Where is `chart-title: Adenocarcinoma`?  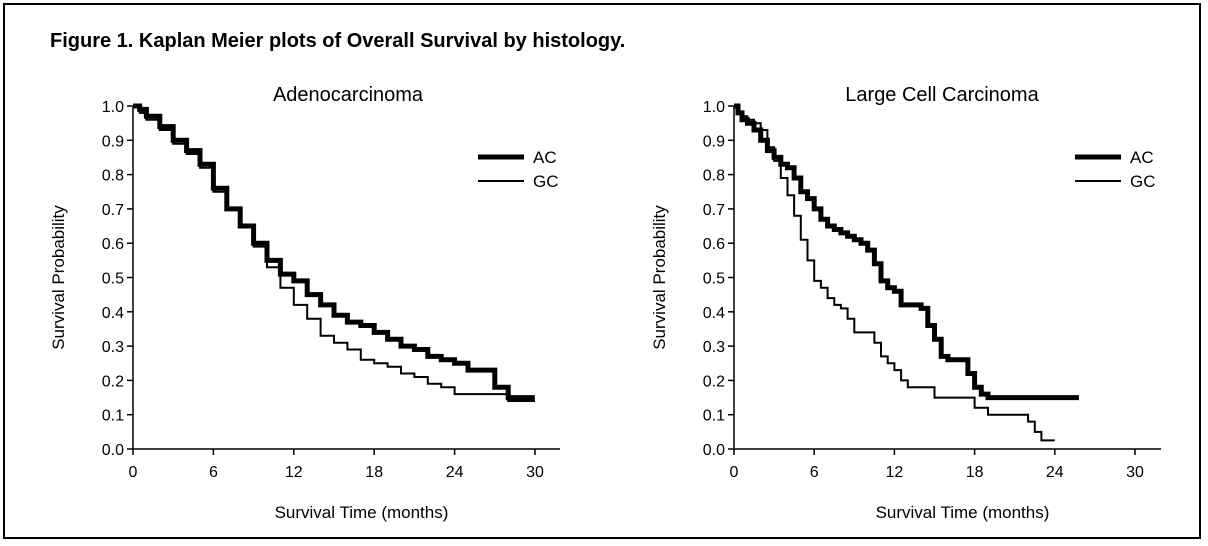 chart-title: Adenocarcinoma is located at coordinates (348, 95).